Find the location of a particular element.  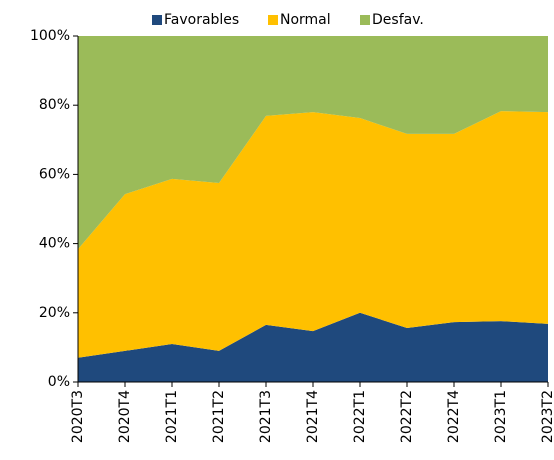

x-tick-label: 2021T3 is located at coordinates (266, 416).